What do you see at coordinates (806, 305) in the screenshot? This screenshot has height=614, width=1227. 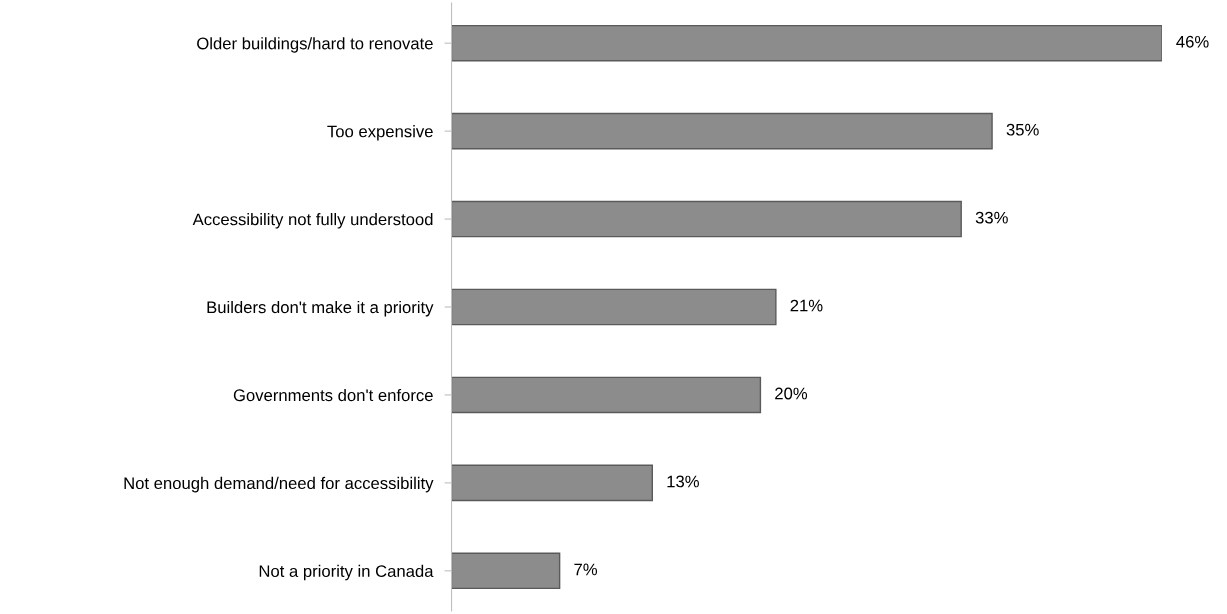 I see `data-label: 21%` at bounding box center [806, 305].